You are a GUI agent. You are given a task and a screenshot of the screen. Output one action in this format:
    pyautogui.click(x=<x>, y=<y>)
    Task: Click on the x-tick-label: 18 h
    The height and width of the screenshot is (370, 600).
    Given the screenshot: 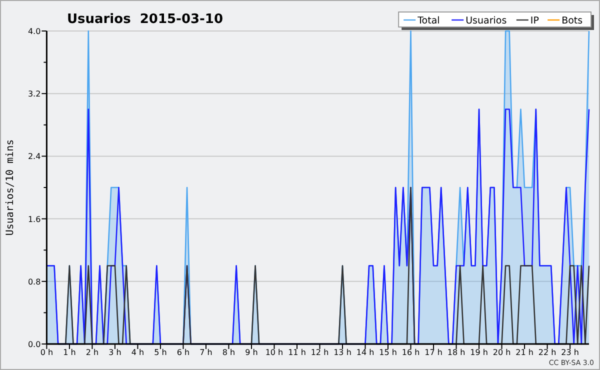 What is the action you would take?
    pyautogui.click(x=456, y=352)
    